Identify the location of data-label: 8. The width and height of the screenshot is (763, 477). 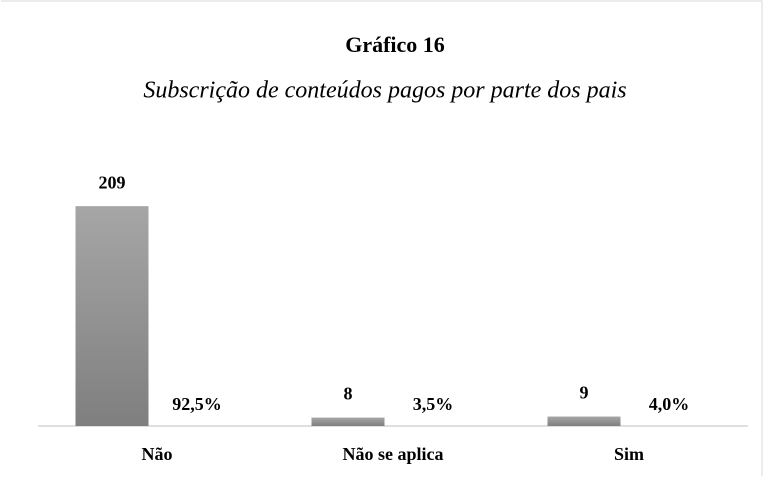
(348, 394).